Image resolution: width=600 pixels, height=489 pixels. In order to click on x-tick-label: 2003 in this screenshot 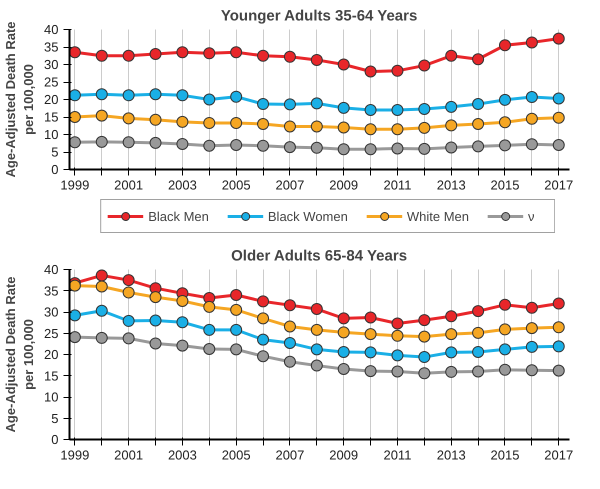, I will do `click(182, 455)`.